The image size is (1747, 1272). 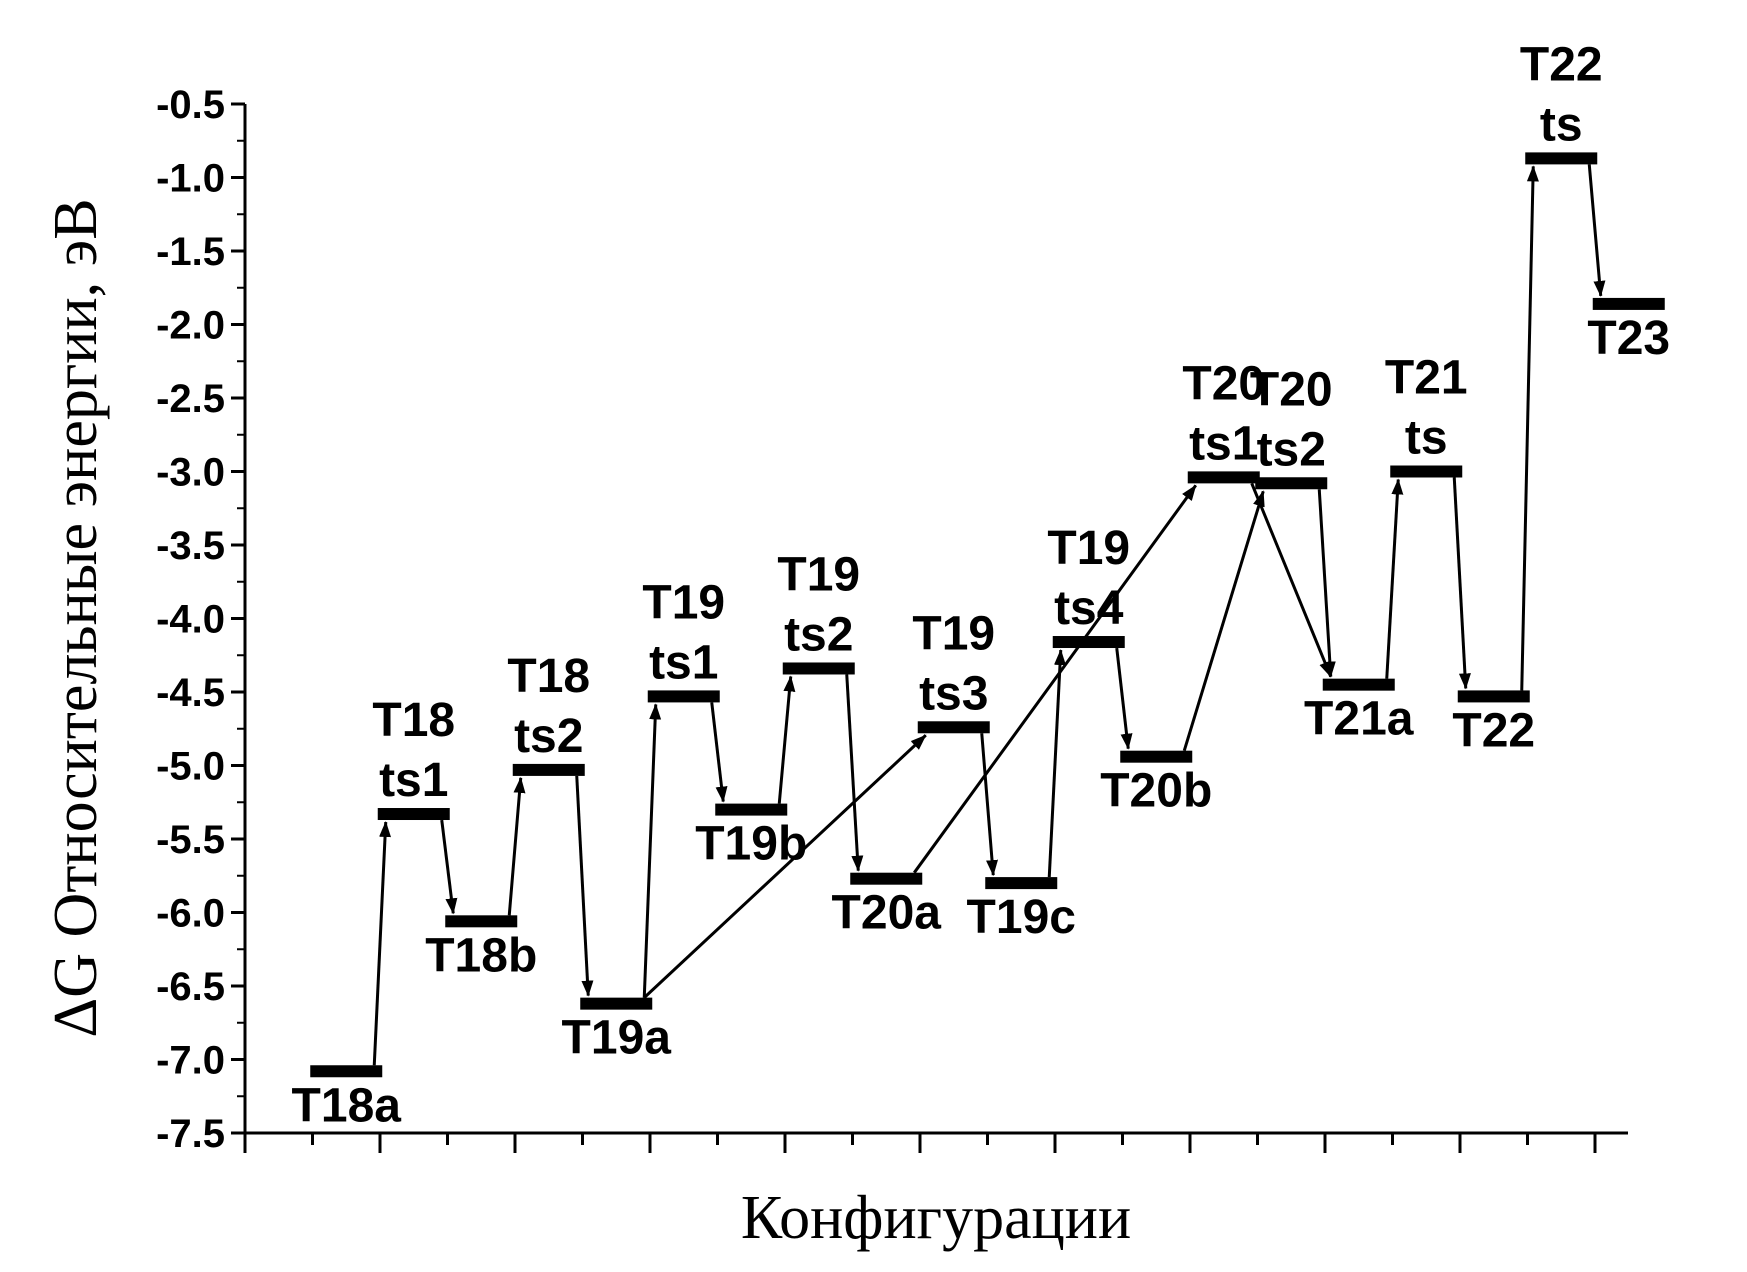 What do you see at coordinates (1088, 642) in the screenshot?
I see `energy-level-T19ts4` at bounding box center [1088, 642].